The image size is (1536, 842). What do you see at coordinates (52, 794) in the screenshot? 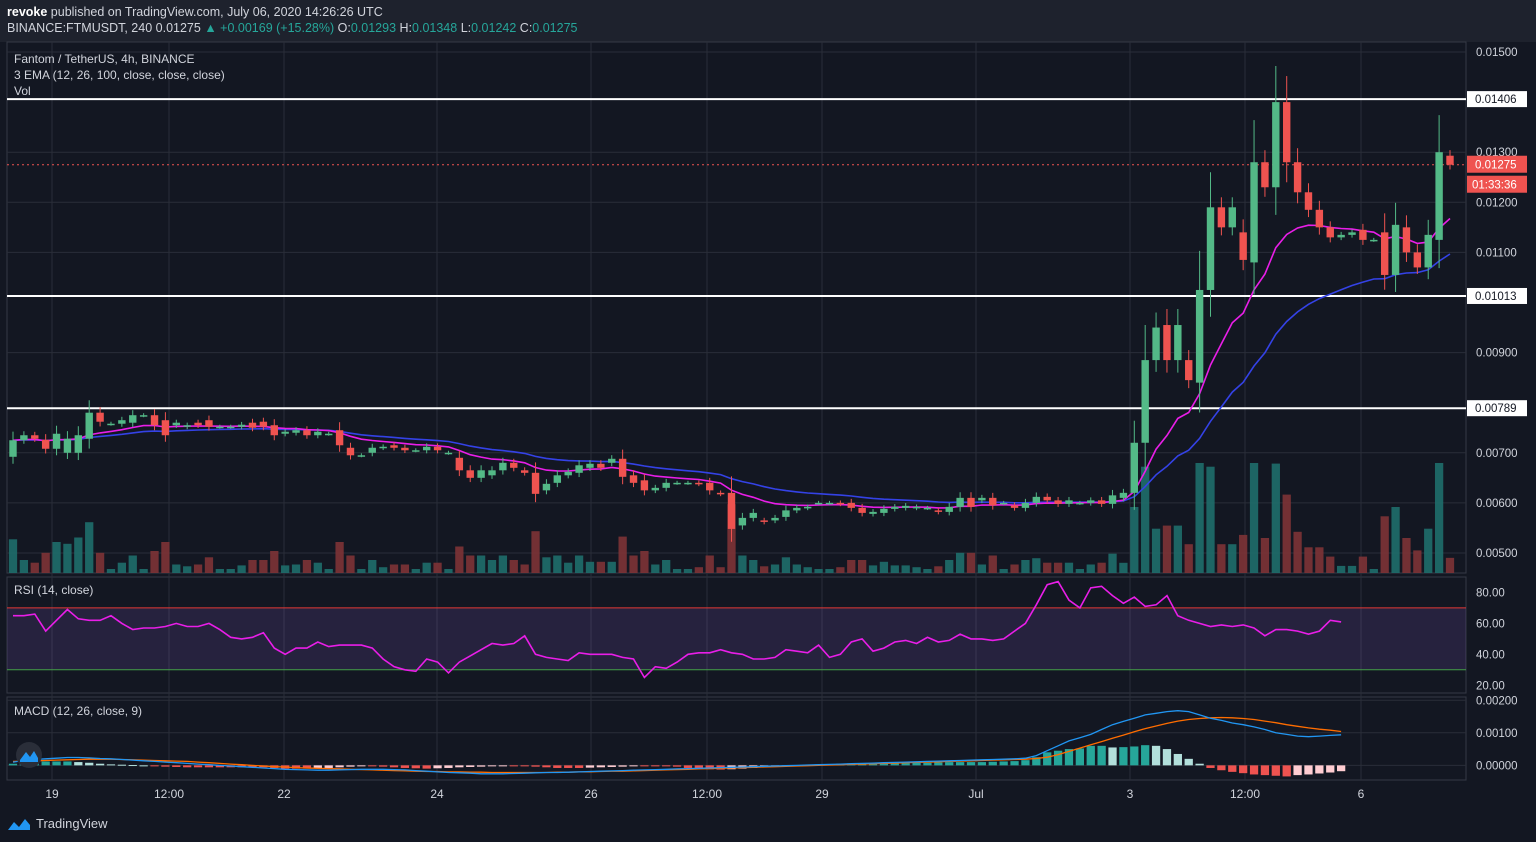
I see `x-tick-label: 19` at bounding box center [52, 794].